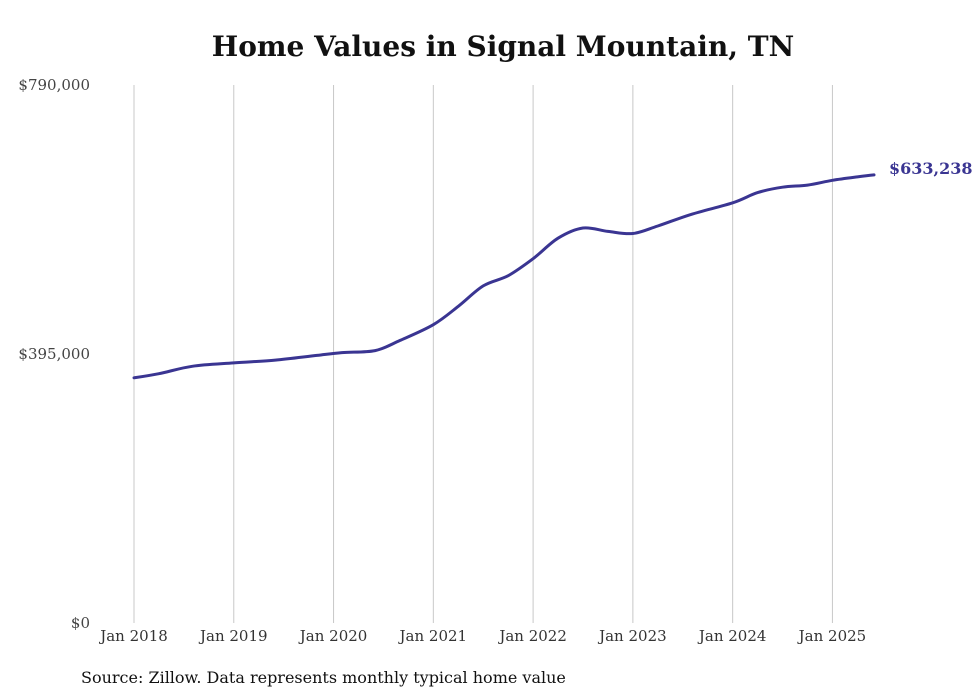 The image size is (980, 699). What do you see at coordinates (233, 636) in the screenshot?
I see `x-tick-label: Jan 2019` at bounding box center [233, 636].